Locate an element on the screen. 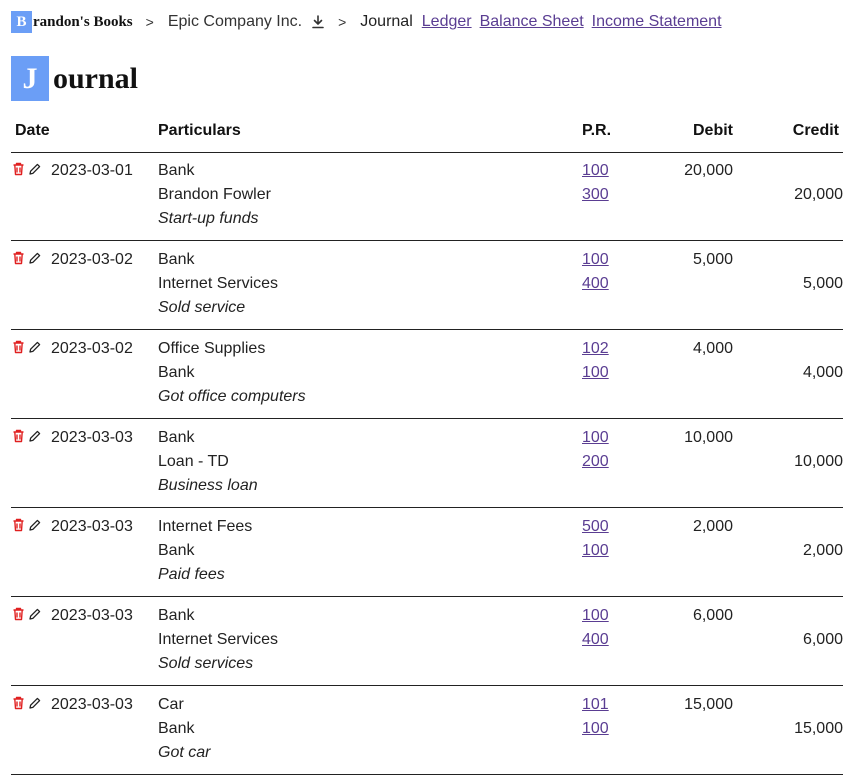 This screenshot has width=860, height=781. company-name: Epic Company Inc. is located at coordinates (235, 21).